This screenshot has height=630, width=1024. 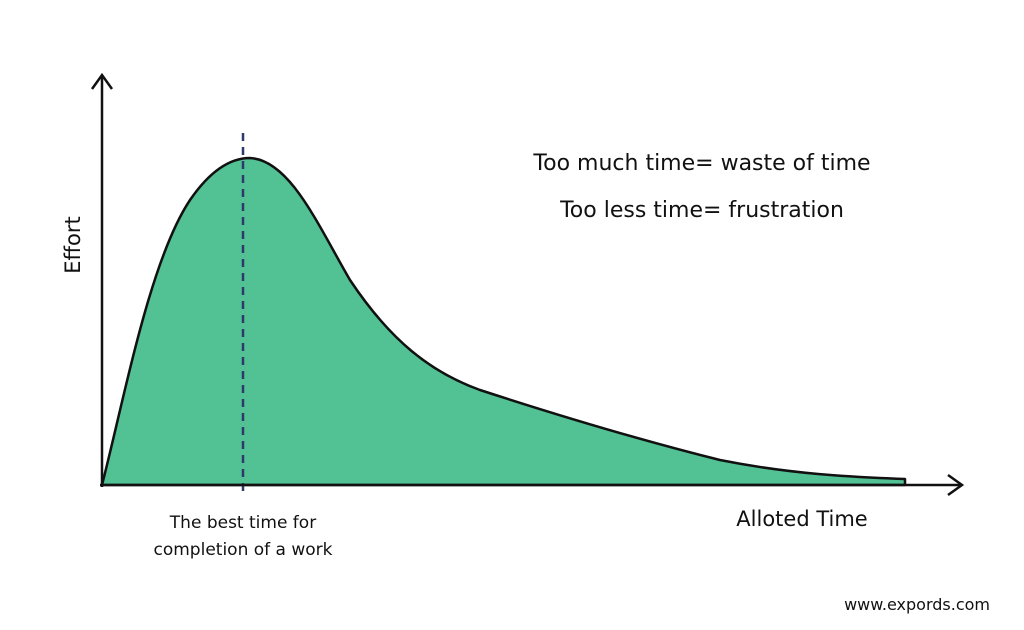 I want to click on y-axis-label: Effort, so click(x=73, y=244).